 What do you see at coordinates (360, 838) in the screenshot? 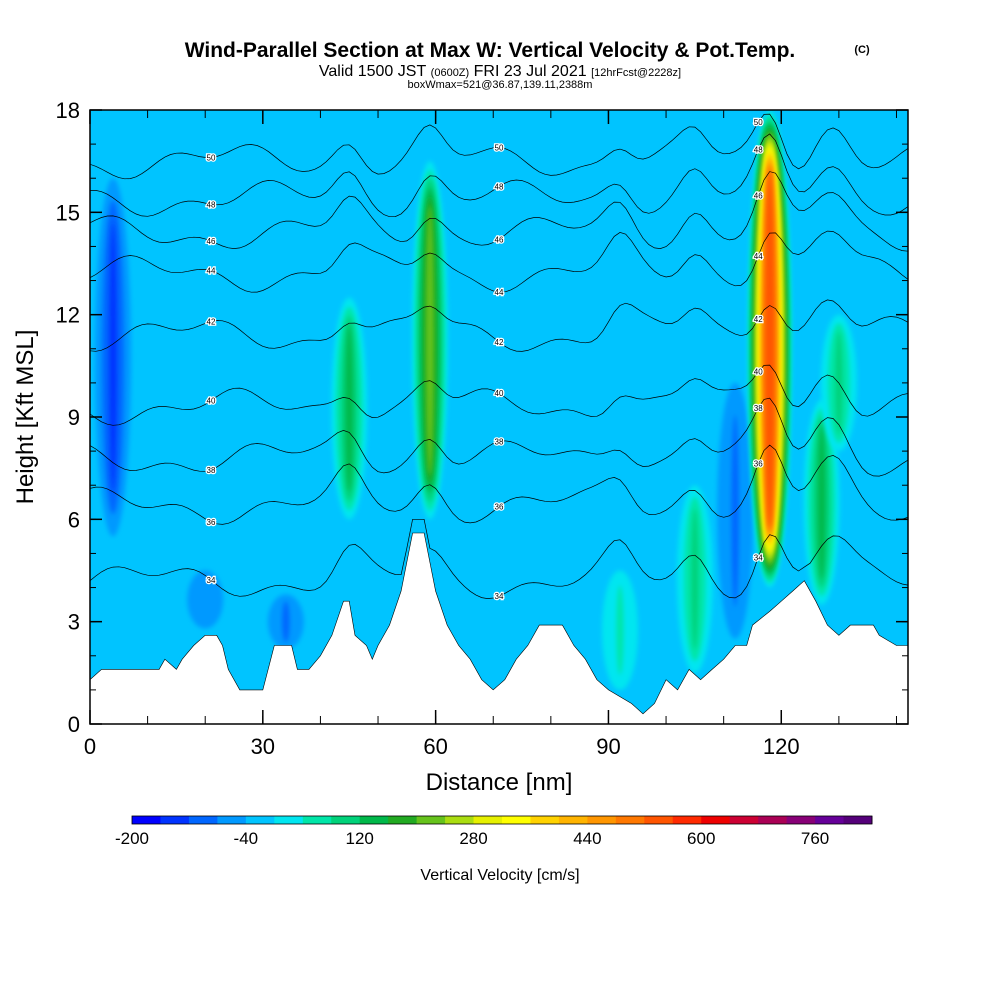
I see `colorbar-tick-label: 120` at bounding box center [360, 838].